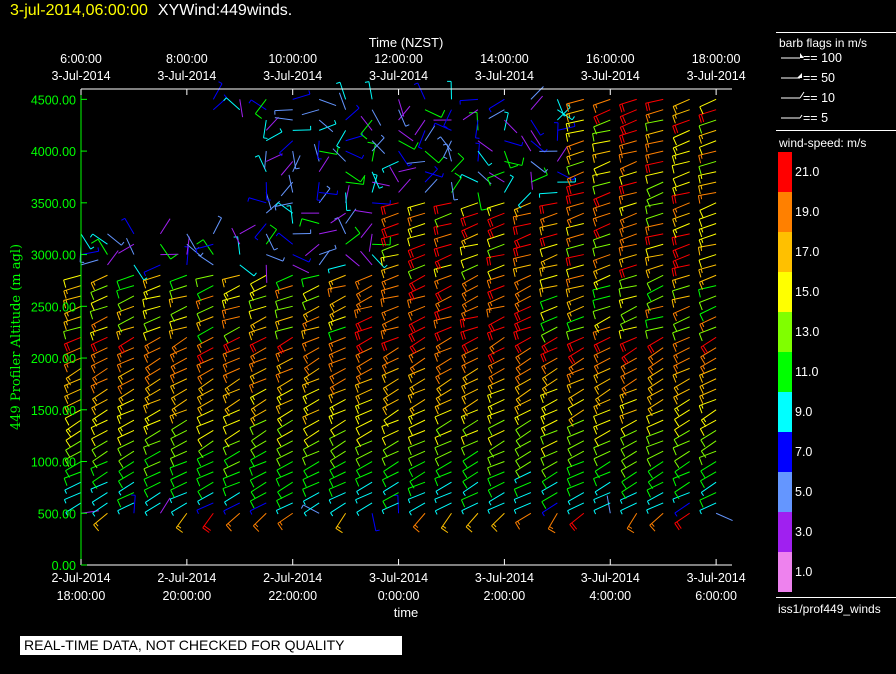 The height and width of the screenshot is (674, 896). What do you see at coordinates (785, 252) in the screenshot?
I see `speed-color-swatch` at bounding box center [785, 252].